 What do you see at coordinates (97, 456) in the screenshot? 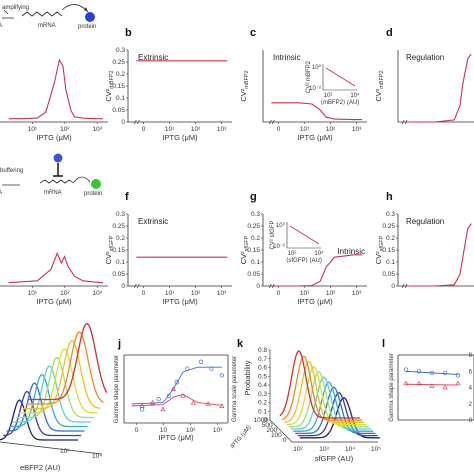
I see `x-tick-label-i: 10⁴` at bounding box center [97, 456].